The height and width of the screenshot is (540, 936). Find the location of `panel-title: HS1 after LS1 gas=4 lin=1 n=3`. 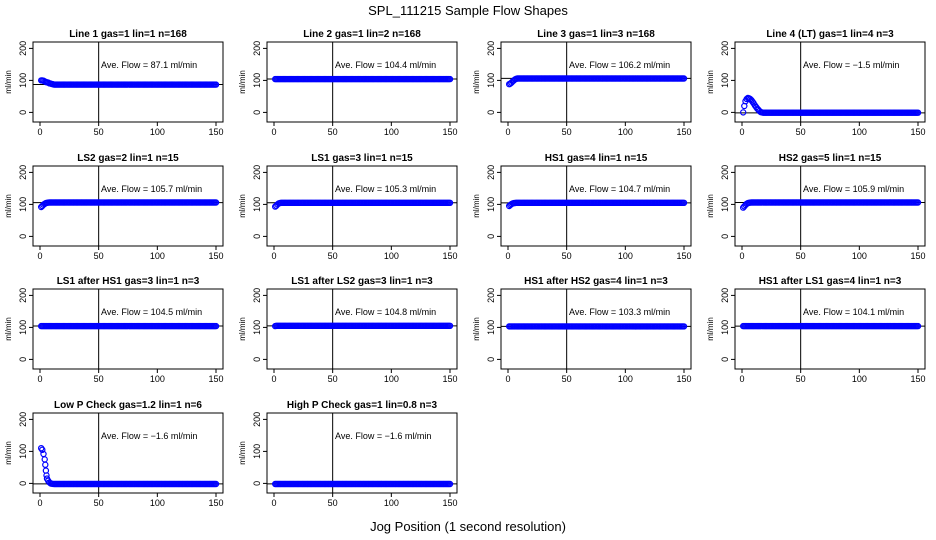

panel-title: HS1 after LS1 gas=4 lin=1 n=3 is located at coordinates (830, 281).